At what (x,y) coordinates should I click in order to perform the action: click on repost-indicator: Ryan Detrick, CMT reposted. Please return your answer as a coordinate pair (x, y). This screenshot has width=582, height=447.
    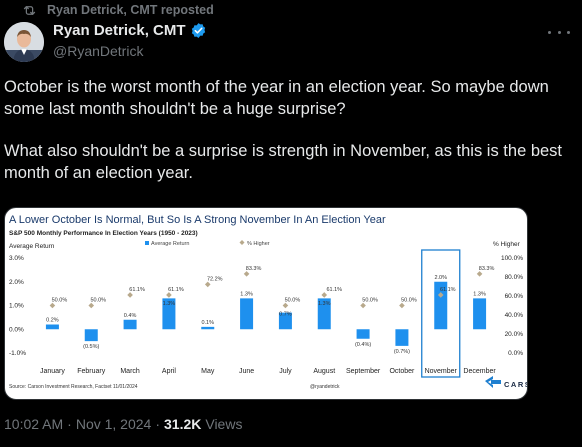
    Looking at the image, I should click on (118, 10).